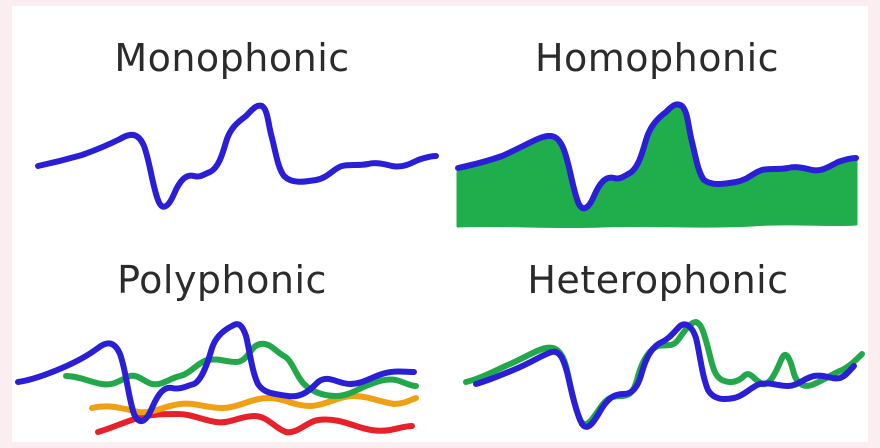  I want to click on panel-title-polyphonic: Polyphonic, so click(222, 280).